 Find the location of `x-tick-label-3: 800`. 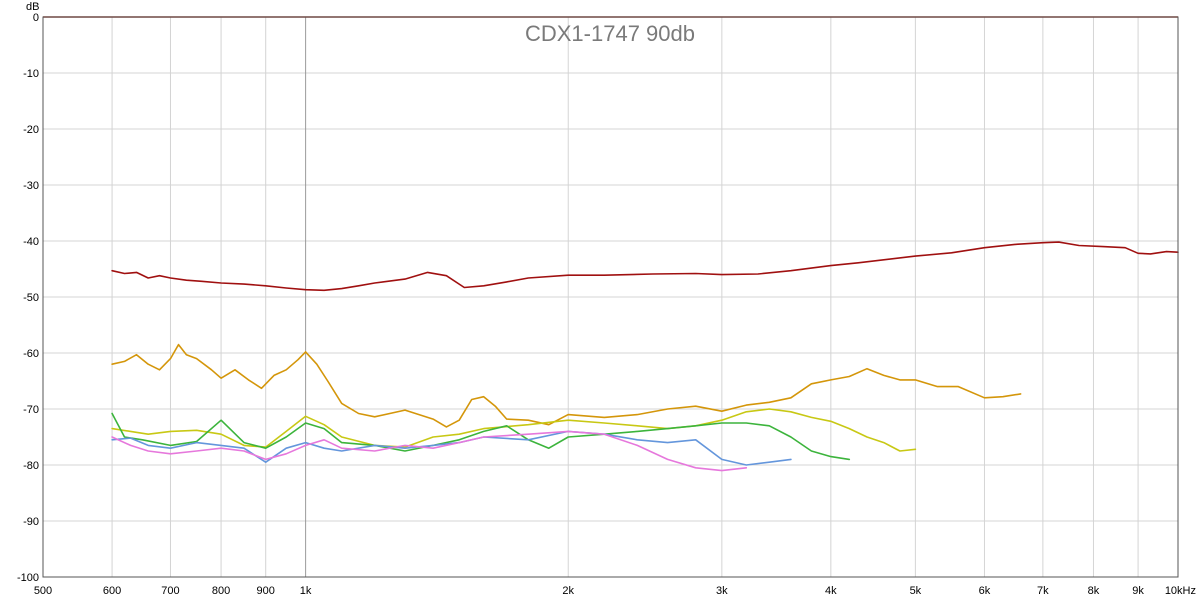

x-tick-label-3: 800 is located at coordinates (221, 591).